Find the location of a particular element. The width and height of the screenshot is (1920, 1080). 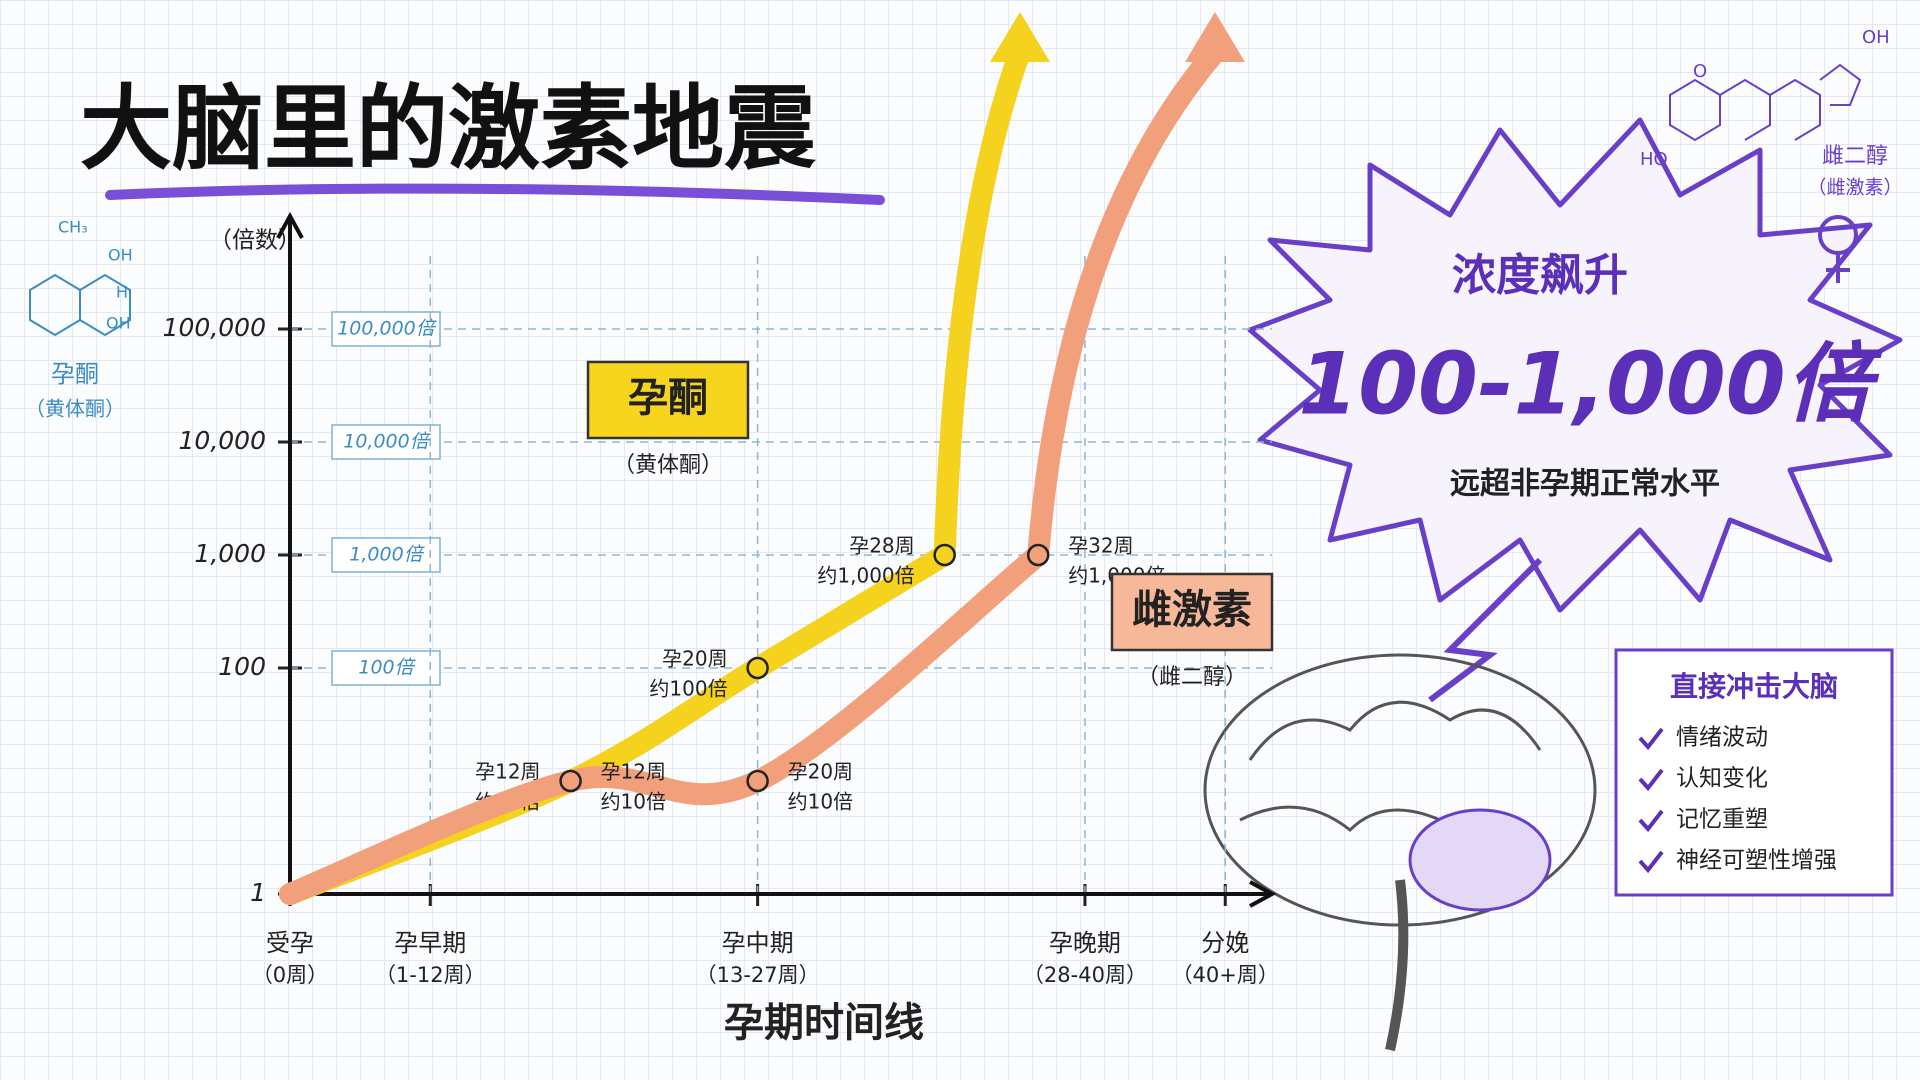

y-tick-note: 1,000倍 is located at coordinates (387, 555).